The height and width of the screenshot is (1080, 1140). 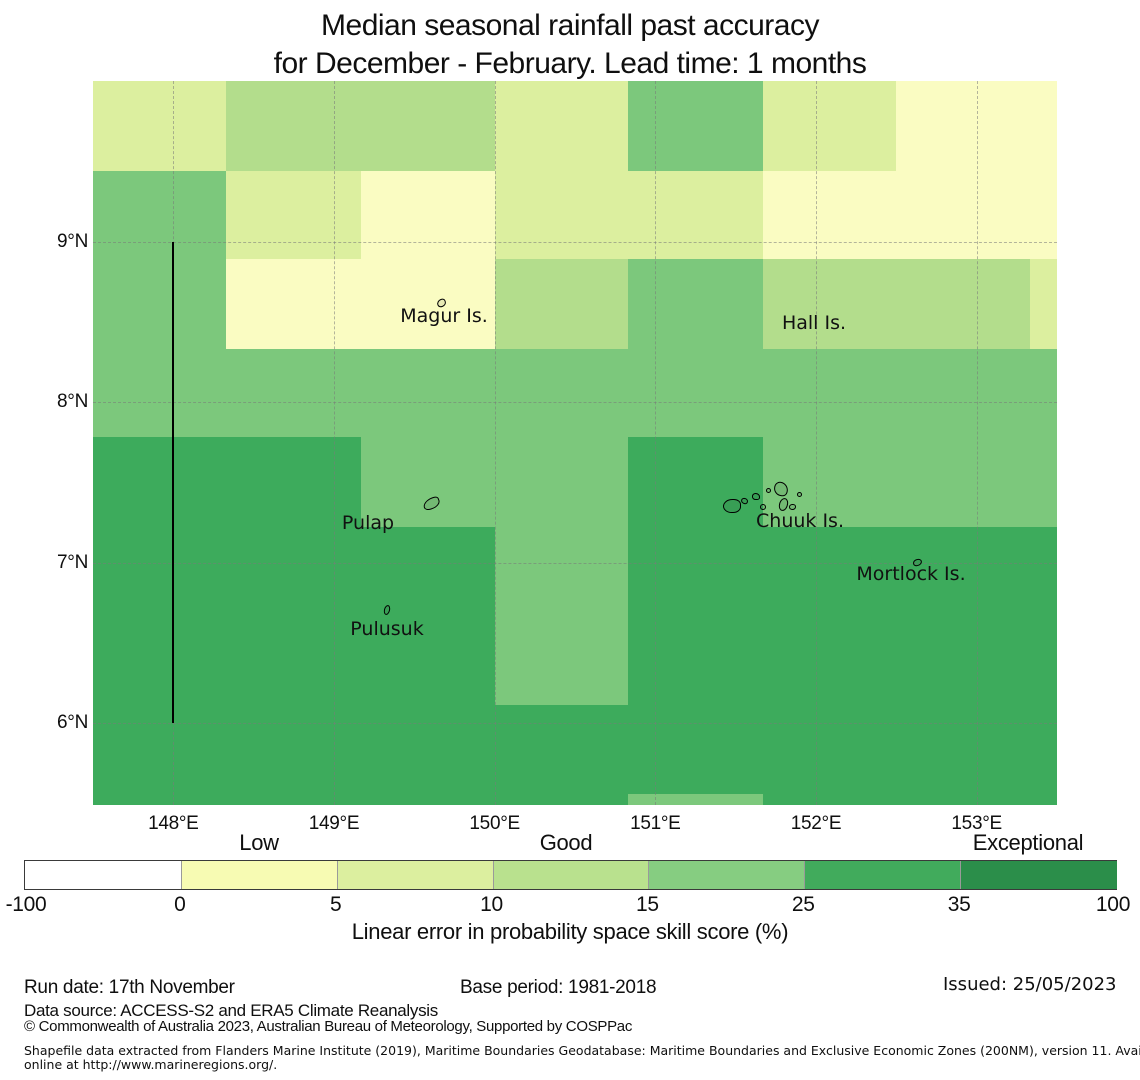 I want to click on footer-issued: Issued: 25/05/2023, so click(x=1030, y=984).